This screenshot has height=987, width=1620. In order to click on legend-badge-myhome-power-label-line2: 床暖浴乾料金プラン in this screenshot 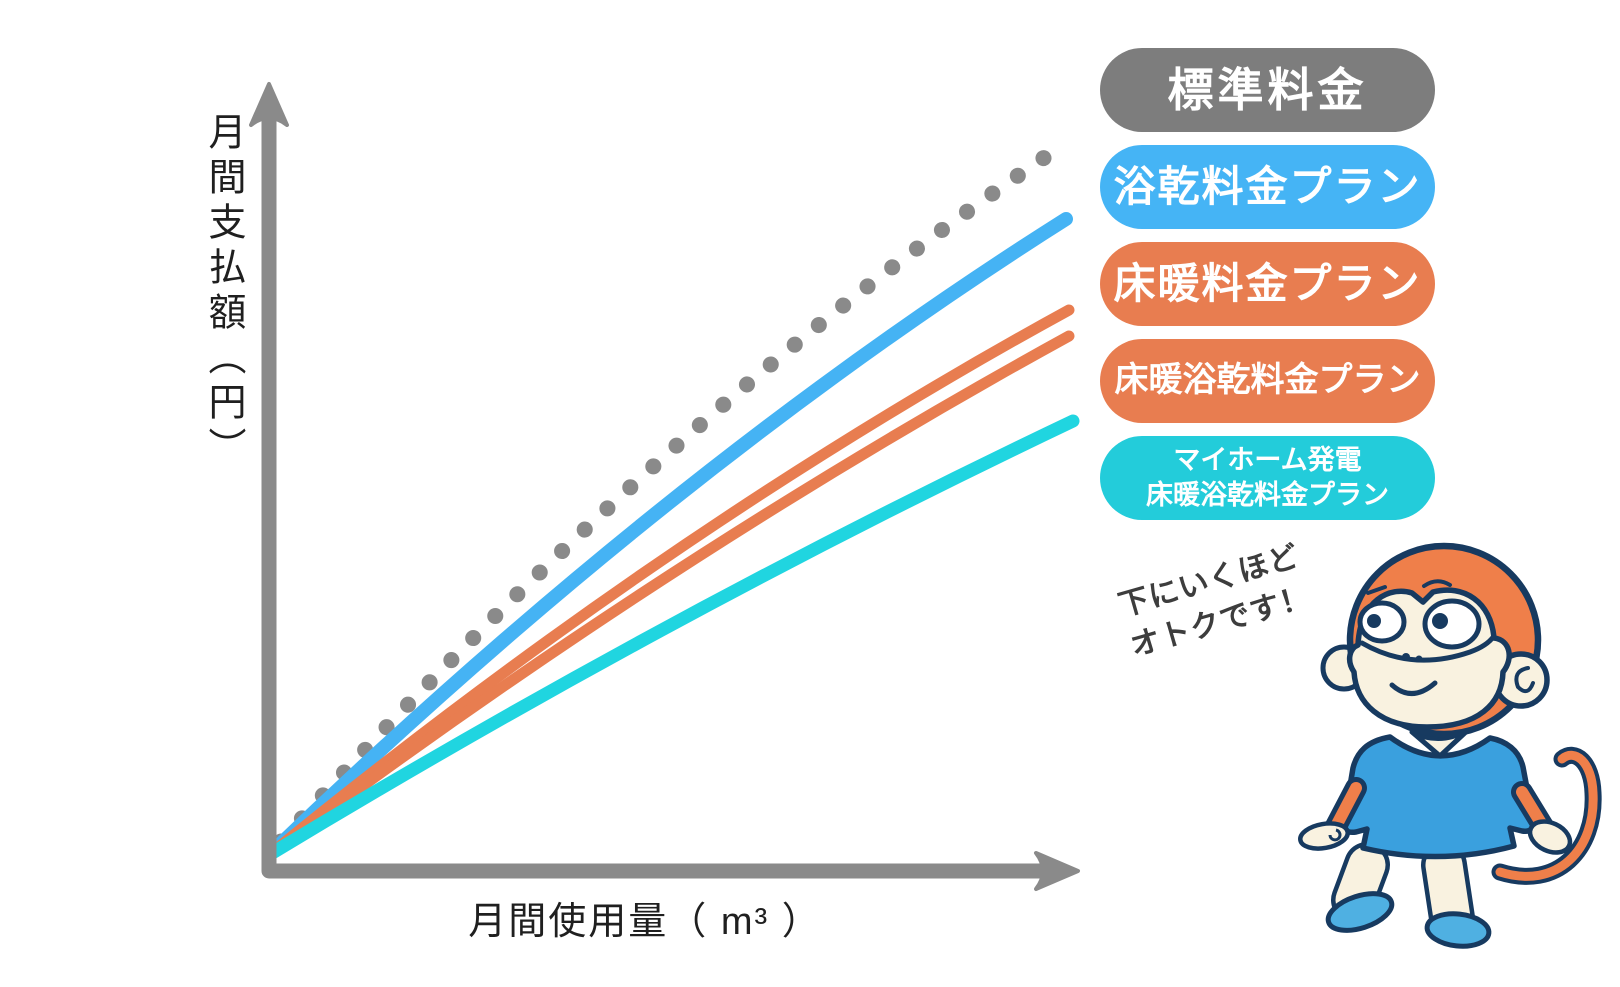, I will do `click(1267, 495)`.